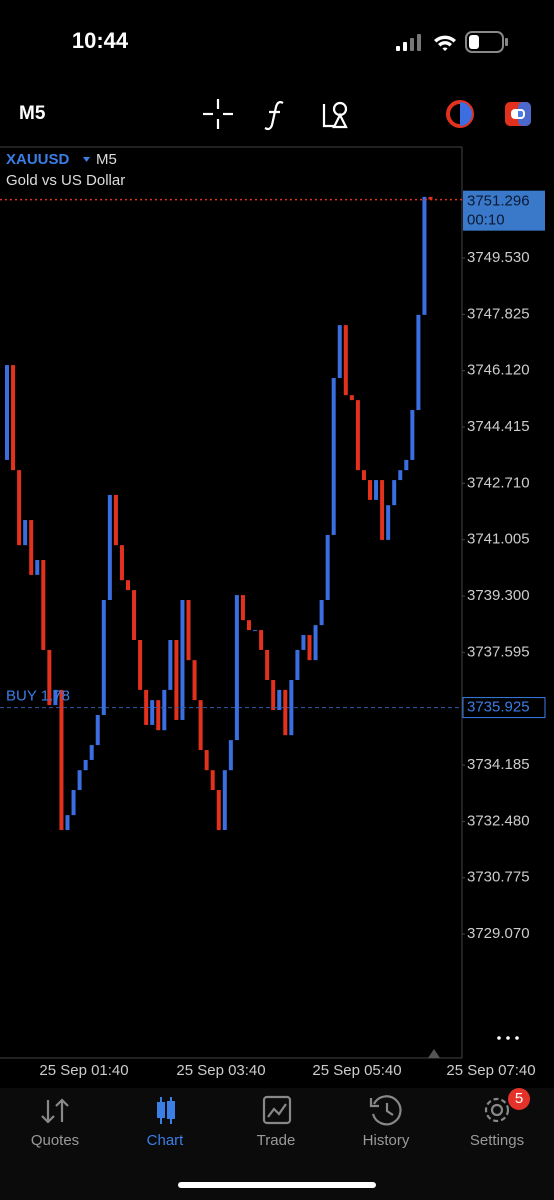 The height and width of the screenshot is (1200, 554). I want to click on y-tick-label: 3734.185, so click(498, 764).